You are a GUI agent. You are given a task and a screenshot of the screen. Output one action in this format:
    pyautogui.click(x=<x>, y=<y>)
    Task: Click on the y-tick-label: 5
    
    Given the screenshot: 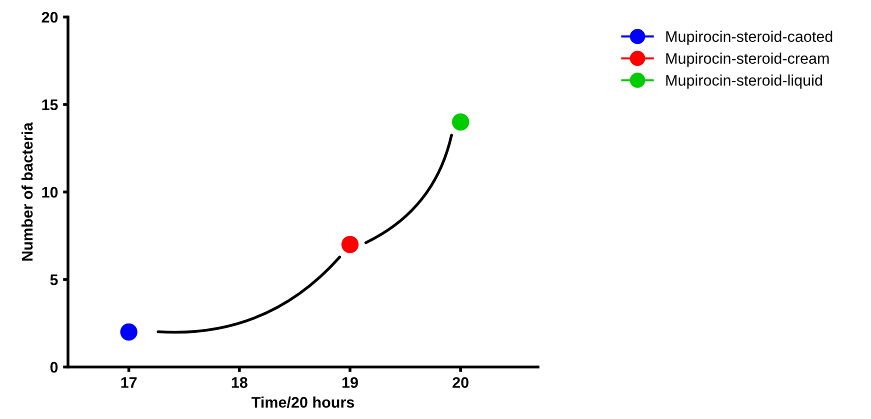 What is the action you would take?
    pyautogui.click(x=54, y=280)
    